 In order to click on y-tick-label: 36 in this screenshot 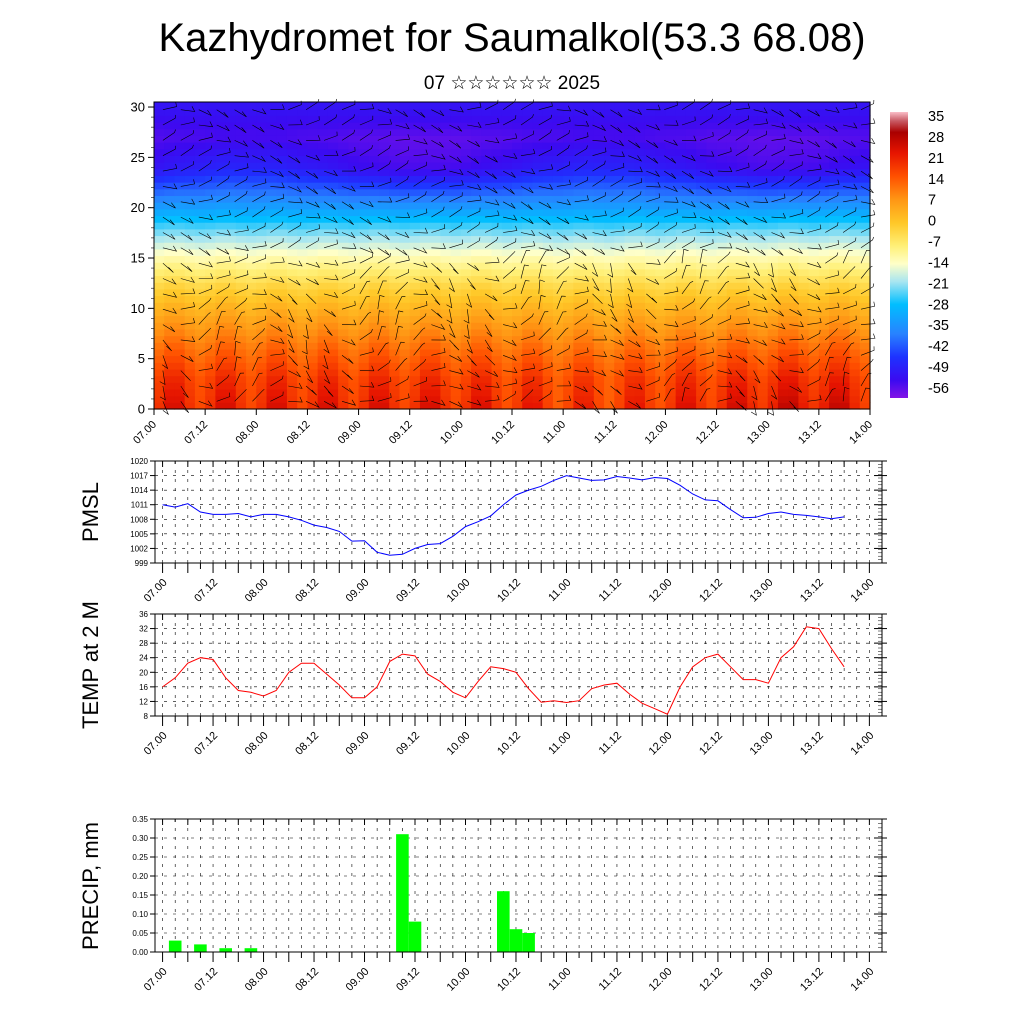, I will do `click(143, 614)`.